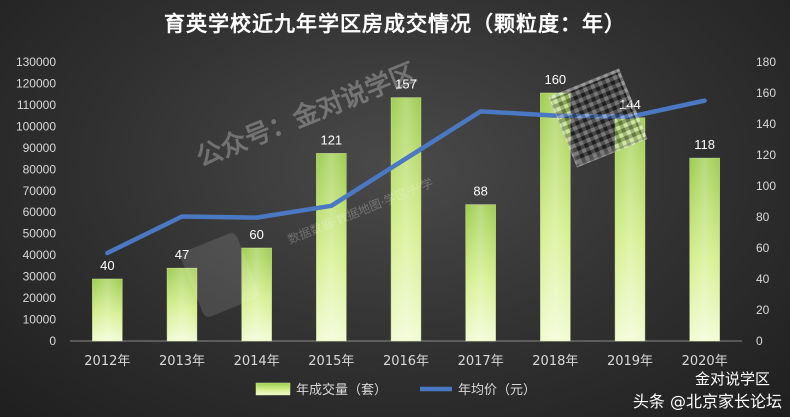 This screenshot has width=790, height=417. I want to click on y-left-tick-label: 30000, so click(40, 277).